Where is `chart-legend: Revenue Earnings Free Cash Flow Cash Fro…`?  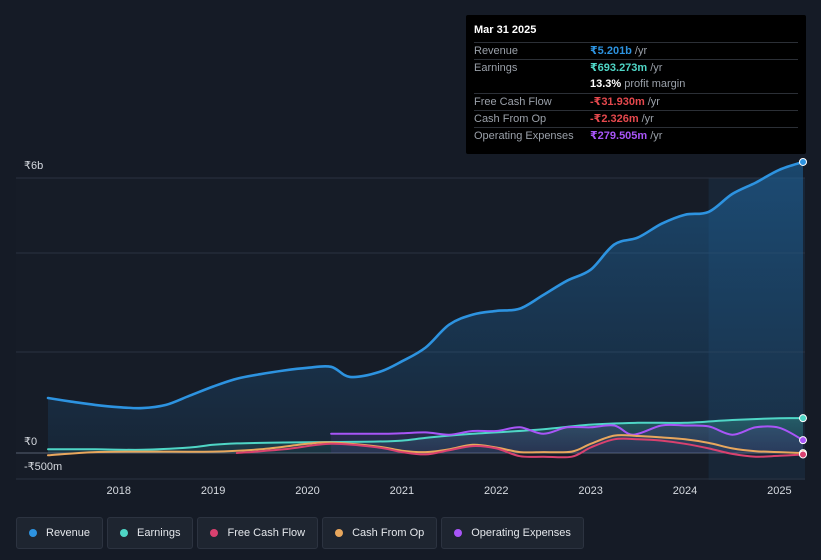
chart-legend: Revenue Earnings Free Cash Flow Cash Fro… is located at coordinates (300, 533).